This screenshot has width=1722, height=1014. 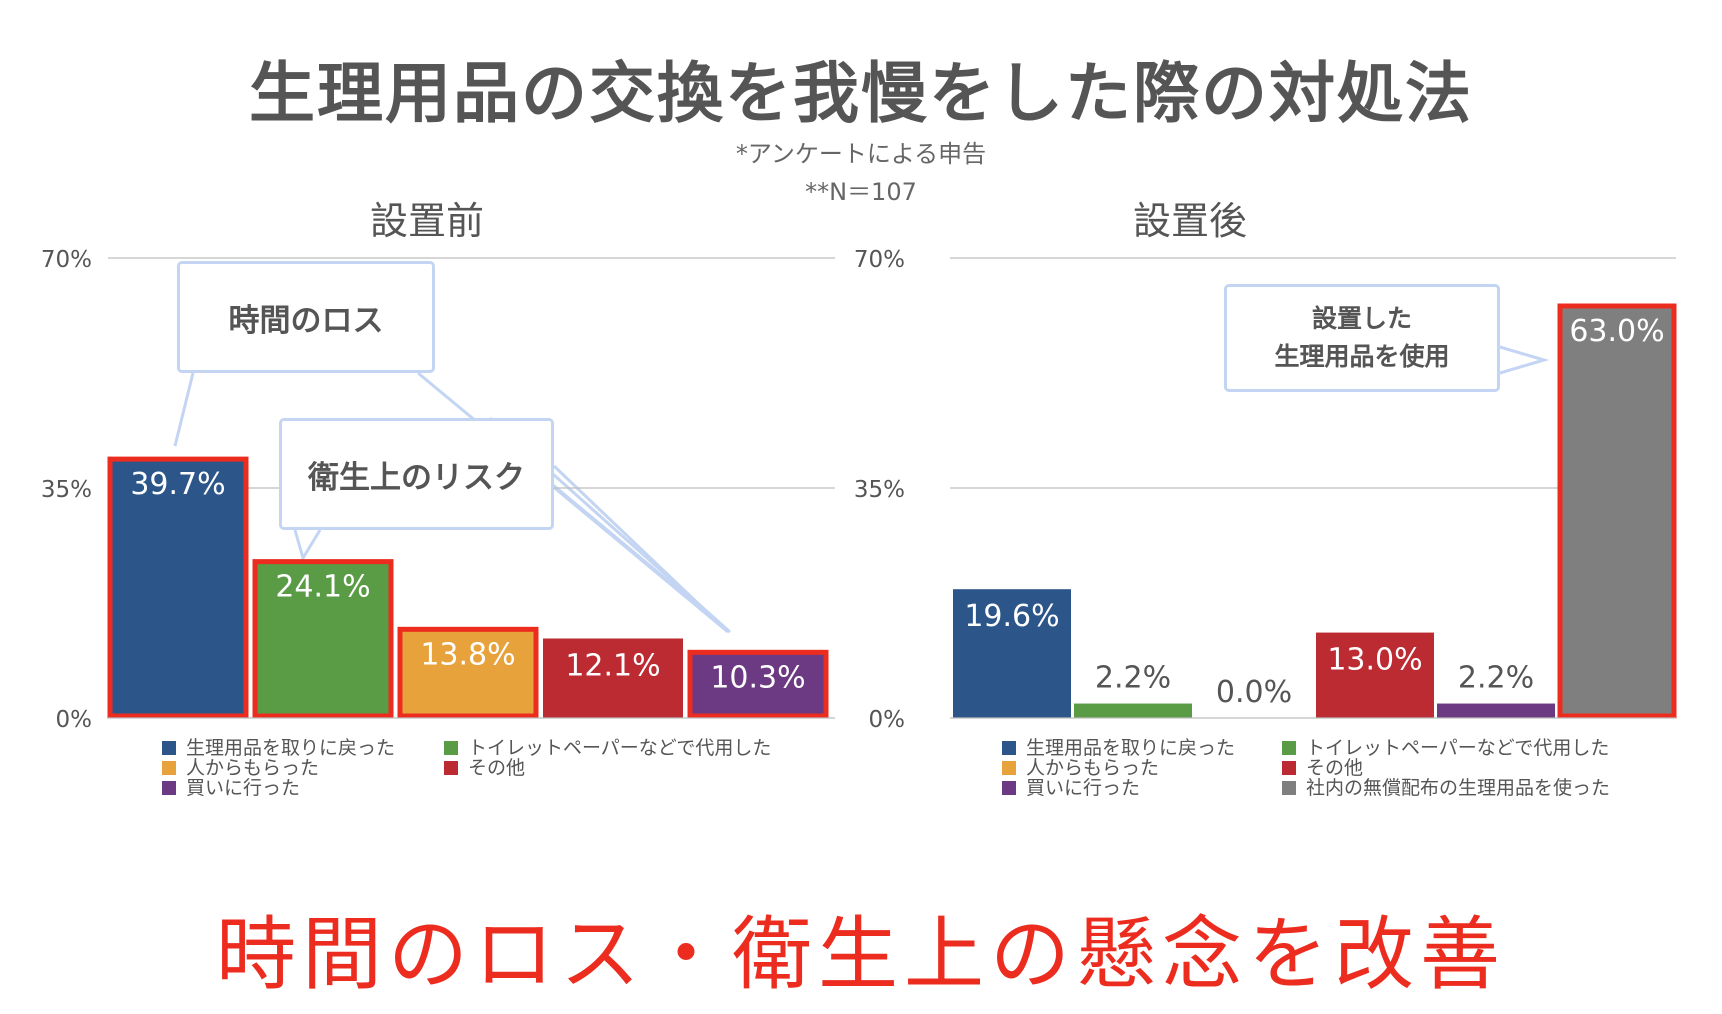 What do you see at coordinates (861, 192) in the screenshot?
I see `note-sample-size: **N＝107` at bounding box center [861, 192].